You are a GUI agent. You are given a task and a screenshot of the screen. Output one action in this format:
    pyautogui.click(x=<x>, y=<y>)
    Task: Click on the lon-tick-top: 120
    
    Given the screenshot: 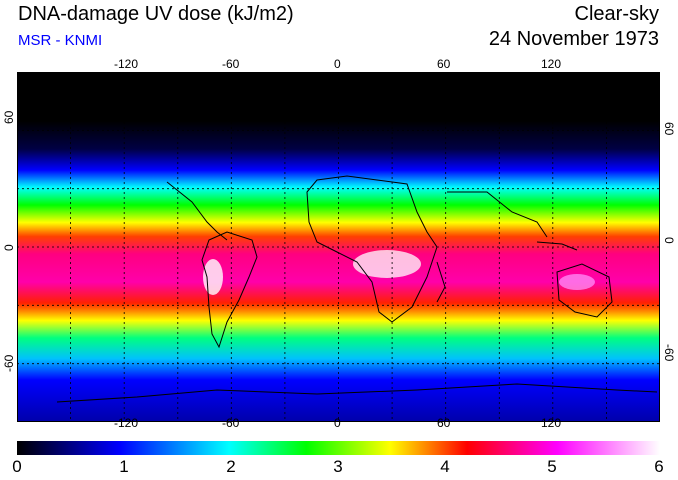 What is the action you would take?
    pyautogui.click(x=551, y=64)
    